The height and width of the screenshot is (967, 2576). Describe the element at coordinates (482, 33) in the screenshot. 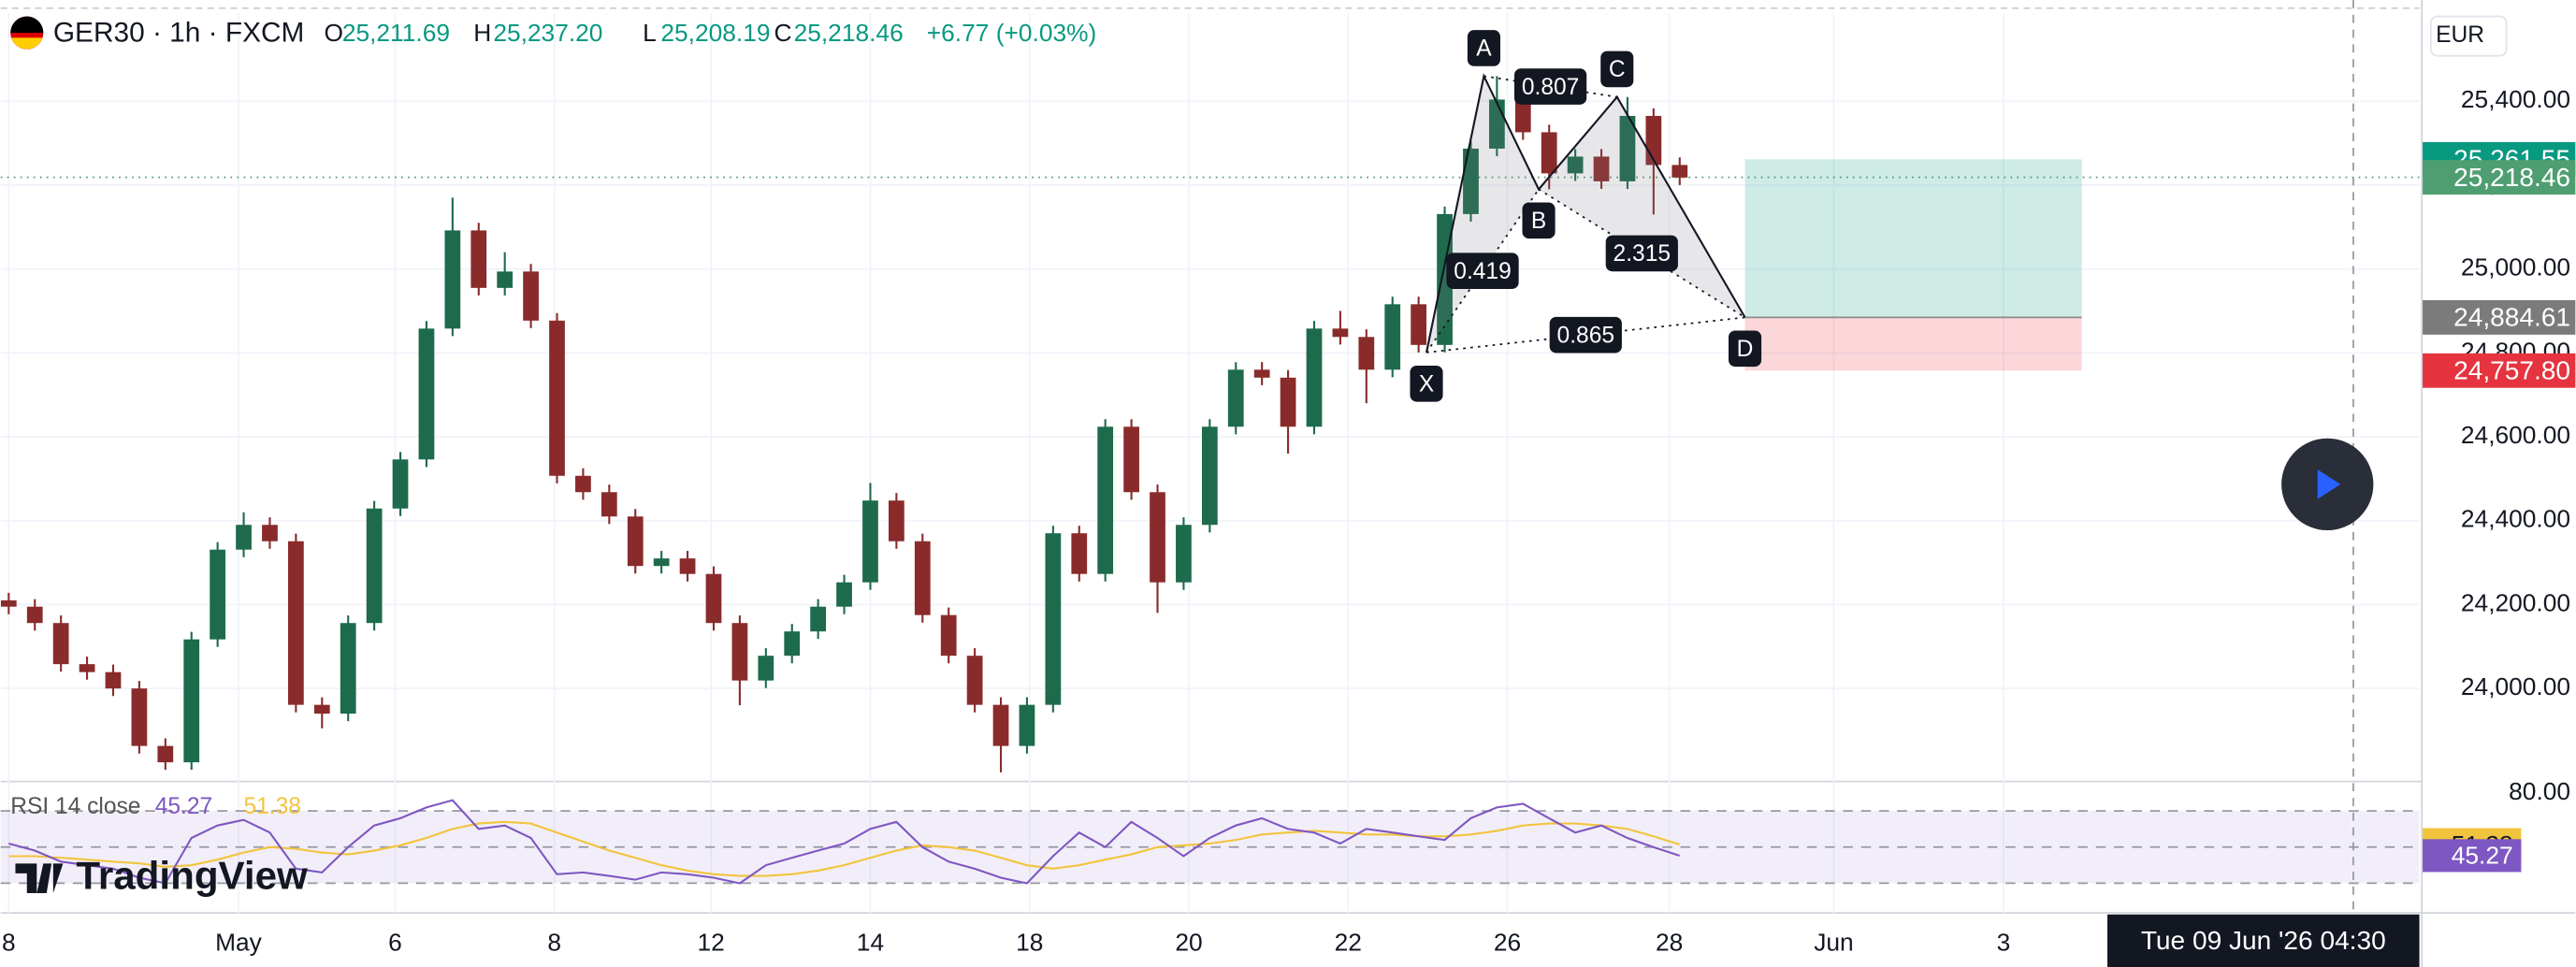

I see `ohlc-key: H` at that location.